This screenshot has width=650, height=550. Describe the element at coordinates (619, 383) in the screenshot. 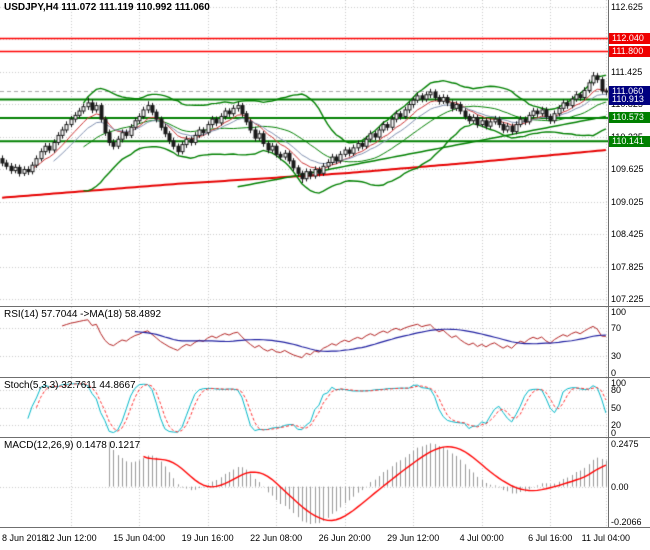

I see `stoch-tick-label: 100` at that location.